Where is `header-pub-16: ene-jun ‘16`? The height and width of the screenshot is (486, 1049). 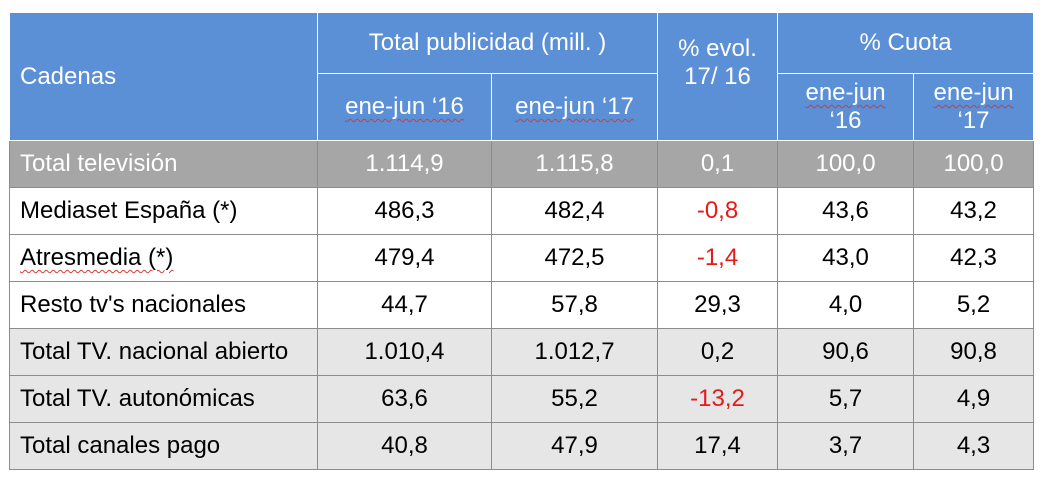
header-pub-16: ene-jun ‘16 is located at coordinates (404, 107).